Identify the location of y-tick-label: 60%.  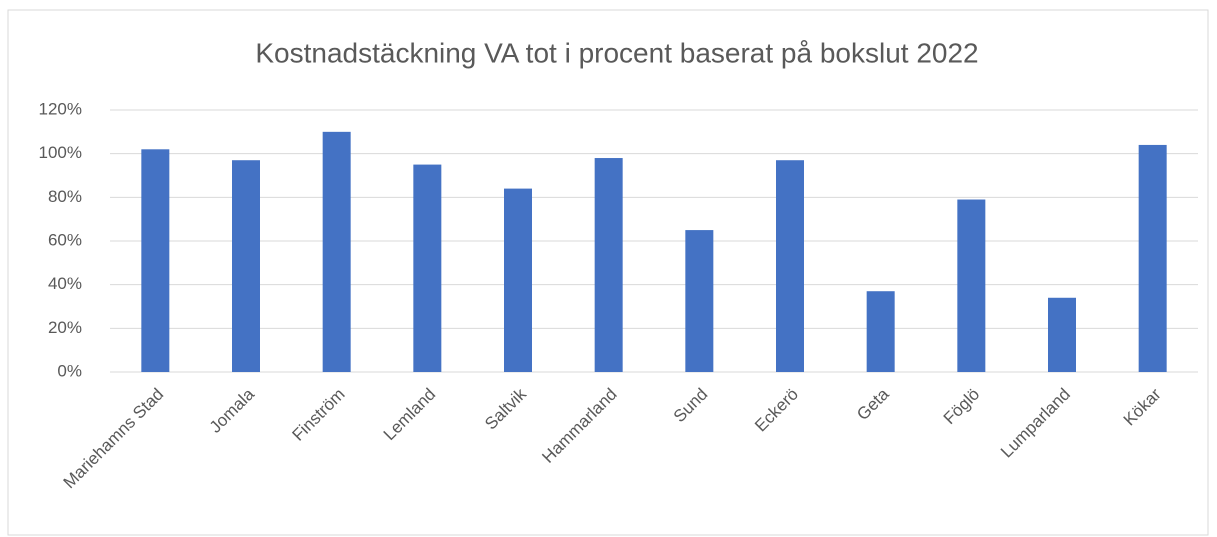
(65, 239).